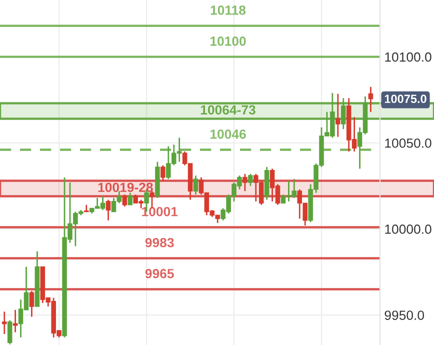  Describe the element at coordinates (228, 41) in the screenshot. I see `ref-line-label: 10100` at that location.